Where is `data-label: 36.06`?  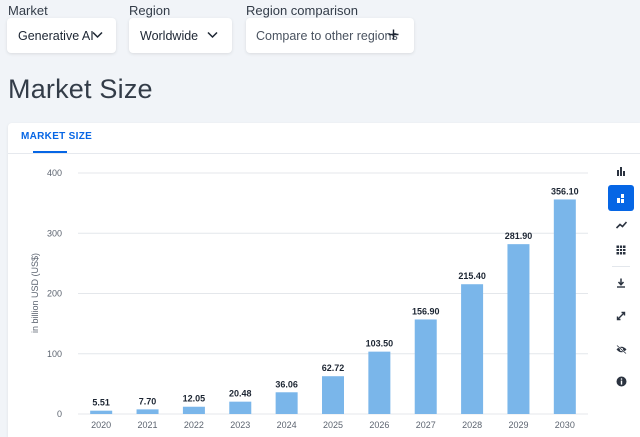 data-label: 36.06 is located at coordinates (286, 384).